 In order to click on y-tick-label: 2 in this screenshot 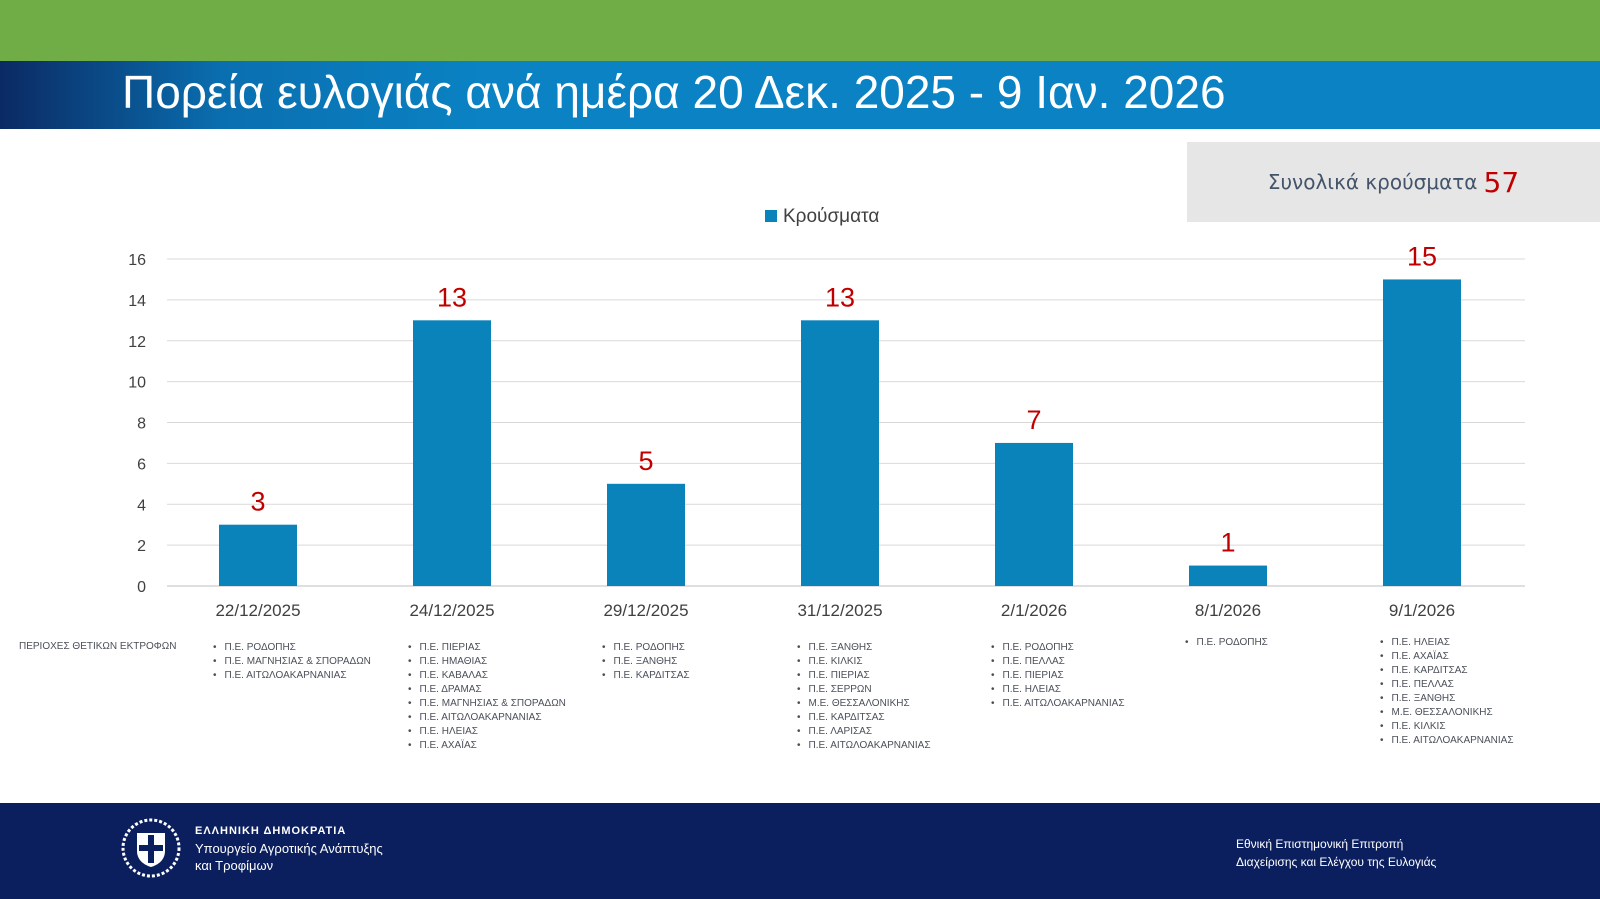, I will do `click(141, 546)`.